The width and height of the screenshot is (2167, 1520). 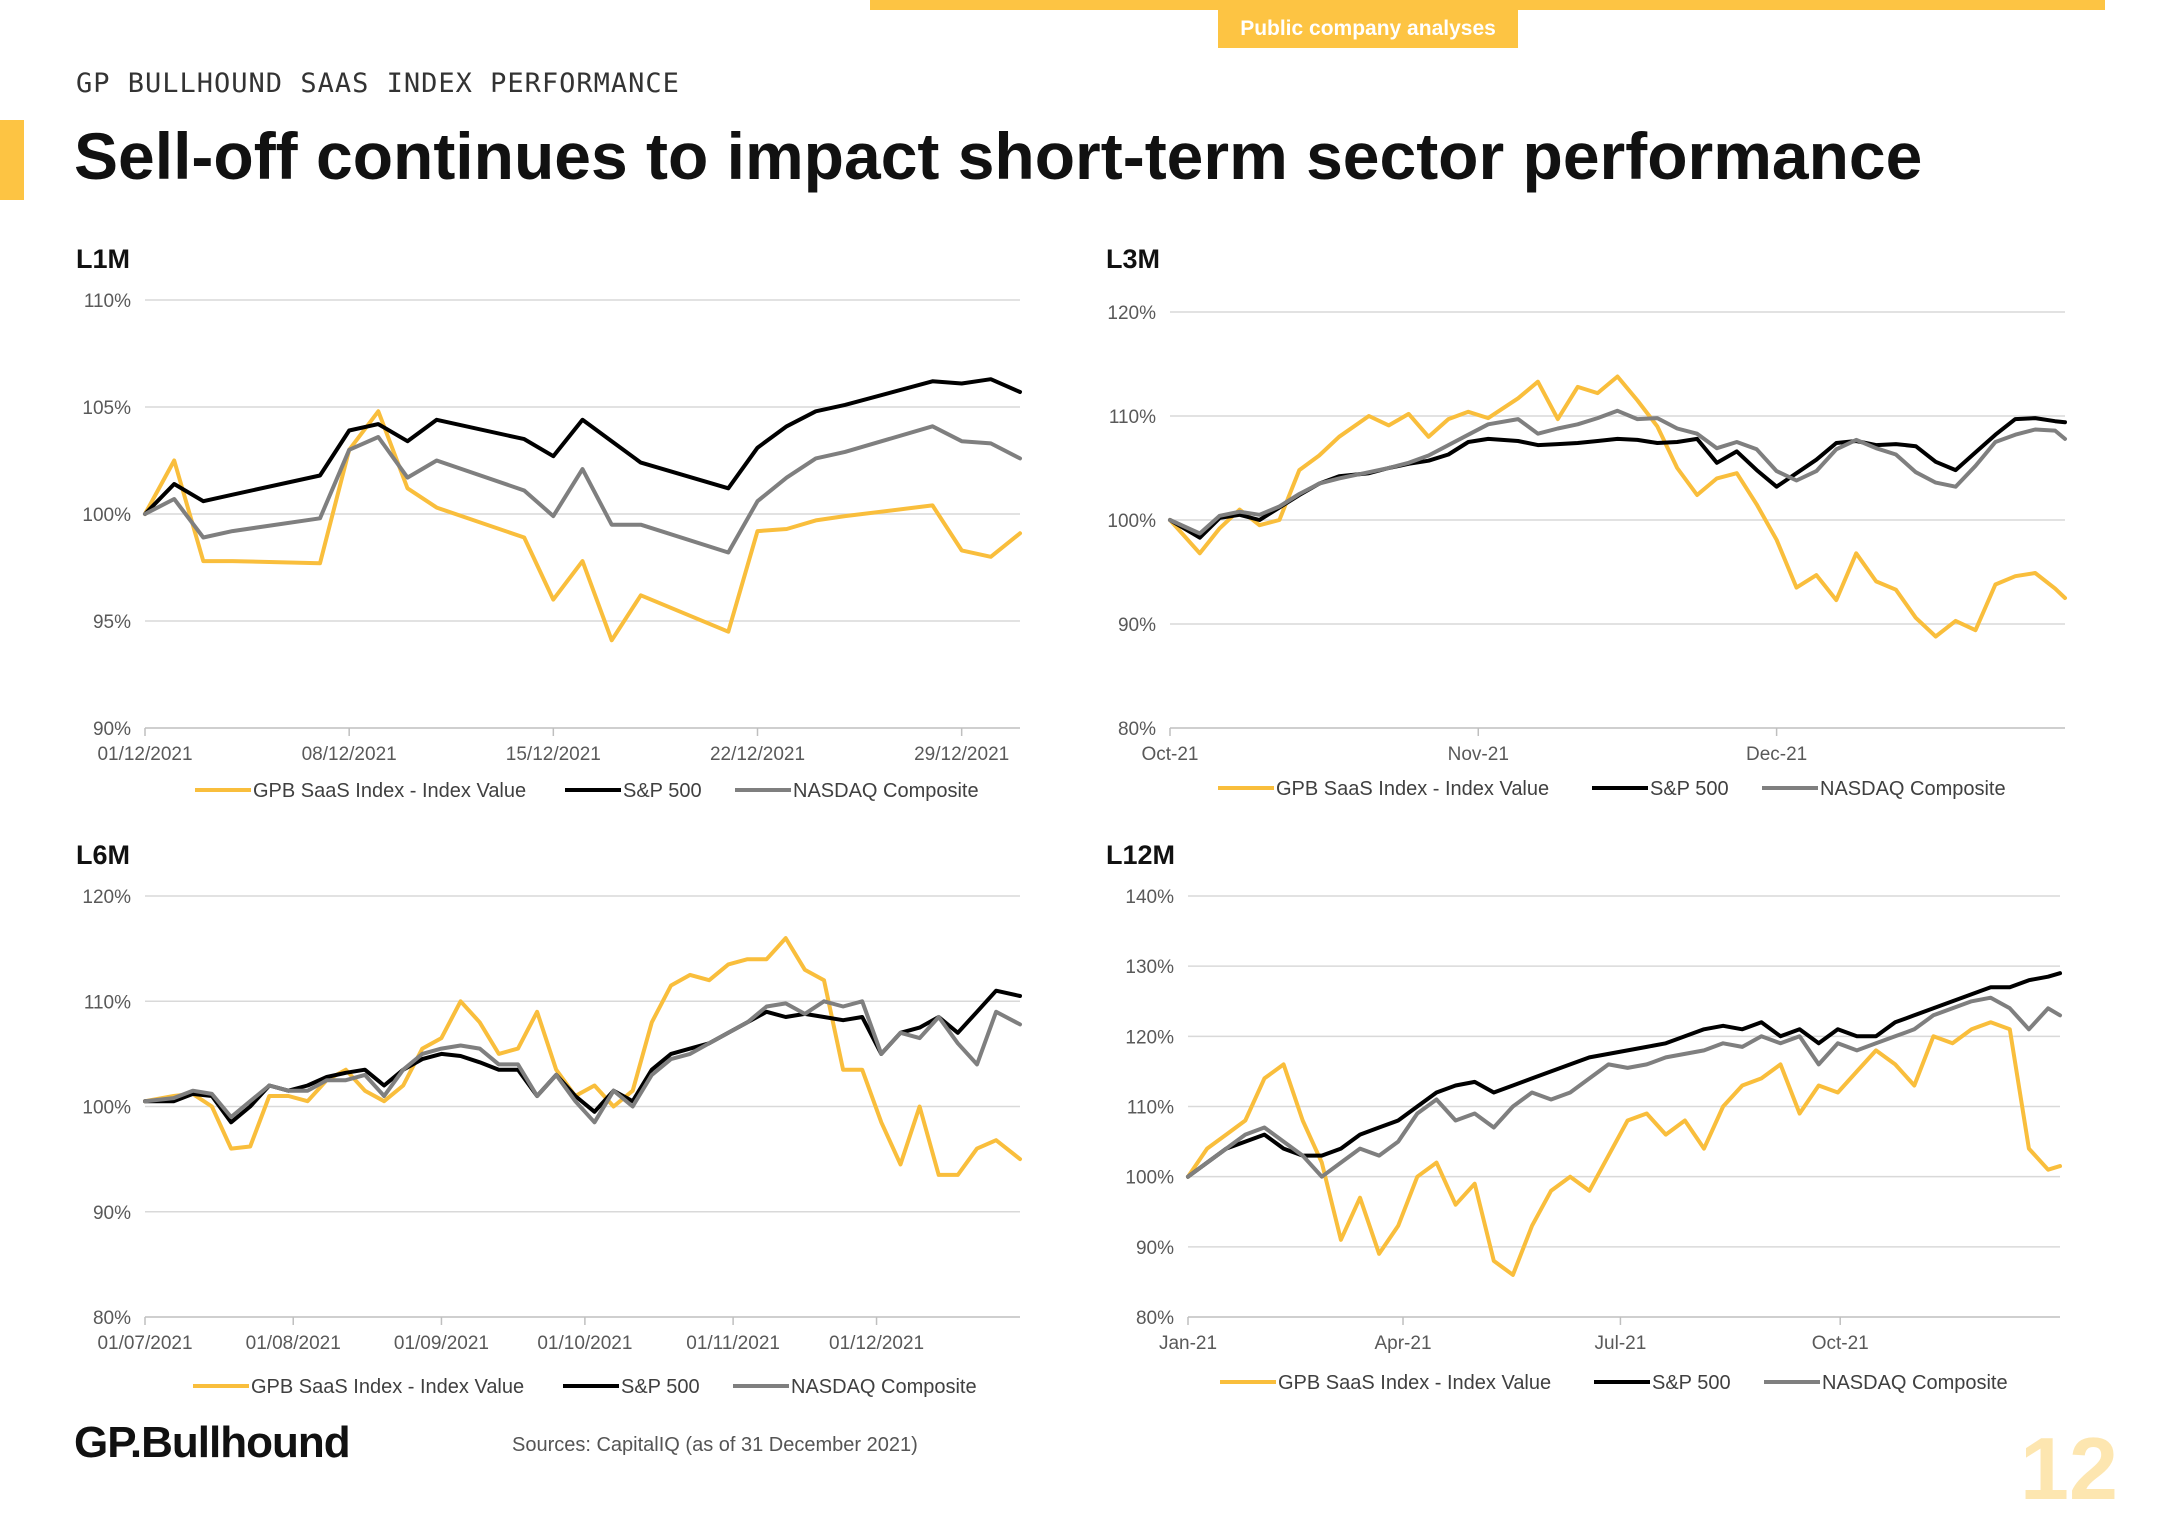 I want to click on l12m-y-tick-label: 130%, so click(x=1149, y=967).